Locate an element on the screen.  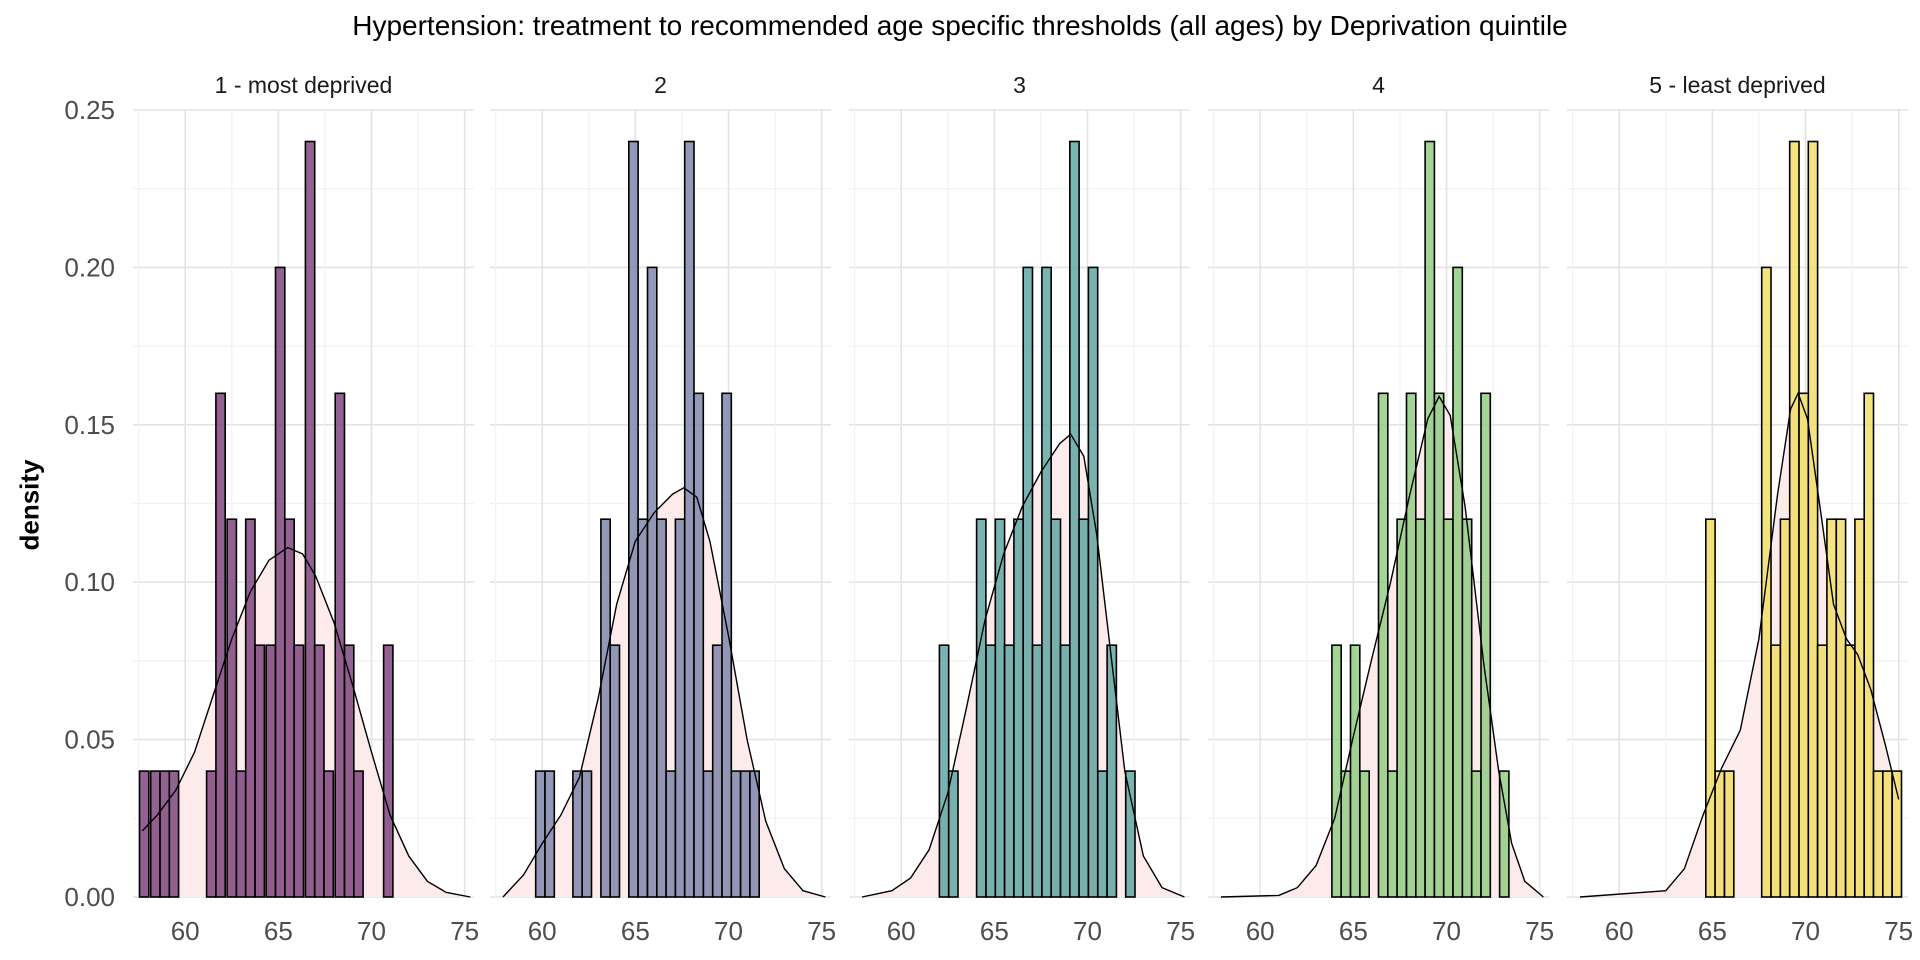
facet-label: 1 - most deprived is located at coordinates (304, 85).